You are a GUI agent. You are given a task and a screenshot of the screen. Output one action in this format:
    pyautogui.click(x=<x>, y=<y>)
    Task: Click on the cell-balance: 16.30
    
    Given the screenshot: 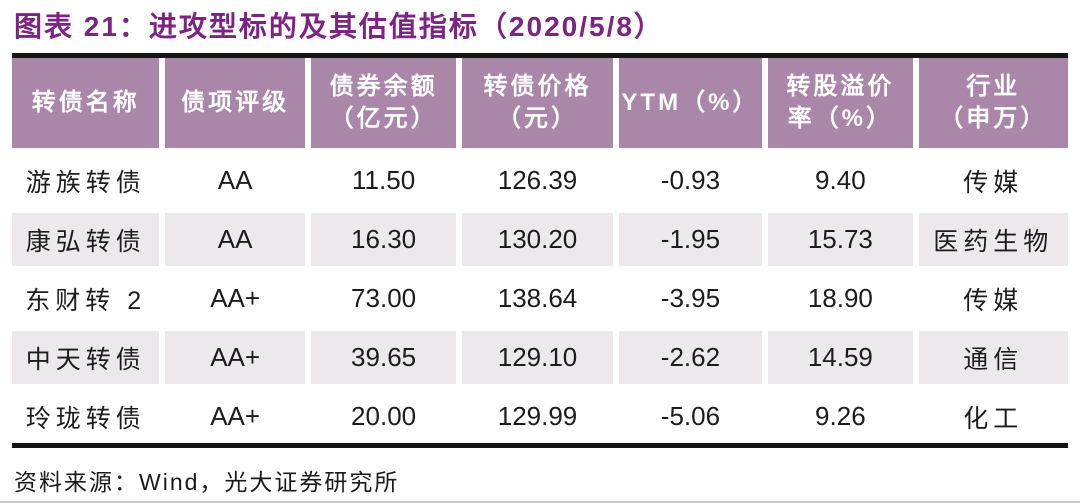 What is the action you would take?
    pyautogui.click(x=383, y=239)
    